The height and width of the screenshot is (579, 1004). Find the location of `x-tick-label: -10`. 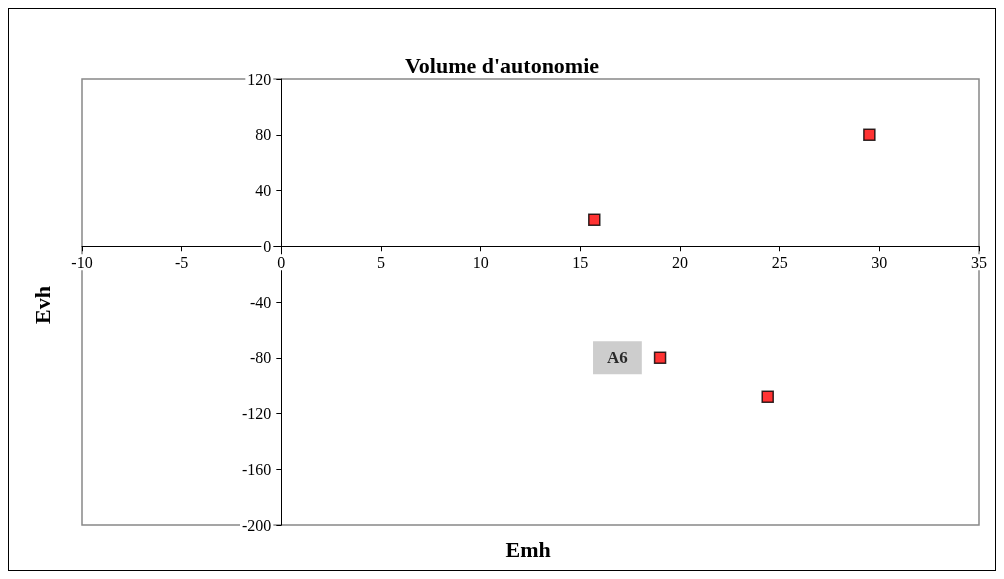

x-tick-label: -10 is located at coordinates (82, 262).